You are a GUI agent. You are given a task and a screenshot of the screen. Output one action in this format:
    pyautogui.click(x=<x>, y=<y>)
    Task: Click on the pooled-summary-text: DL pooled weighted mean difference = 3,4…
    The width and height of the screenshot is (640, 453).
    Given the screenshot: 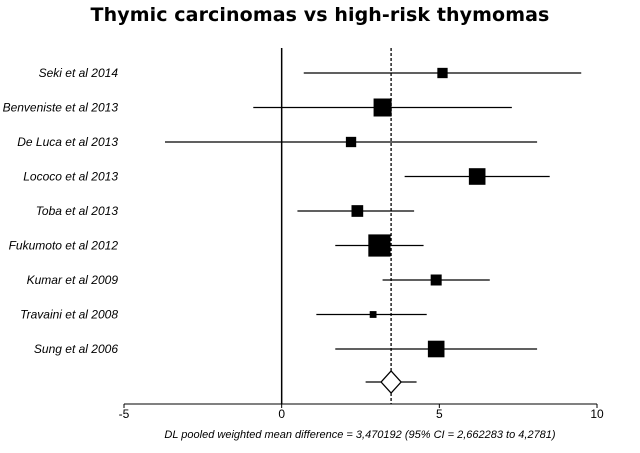 What is the action you would take?
    pyautogui.click(x=360, y=435)
    